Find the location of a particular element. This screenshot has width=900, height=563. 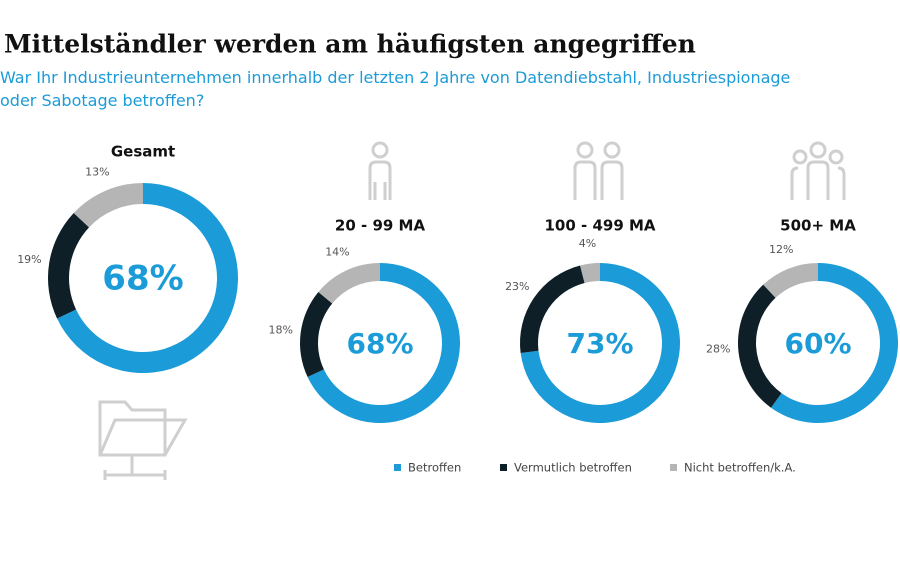

segment-label: 14% is located at coordinates (337, 252).